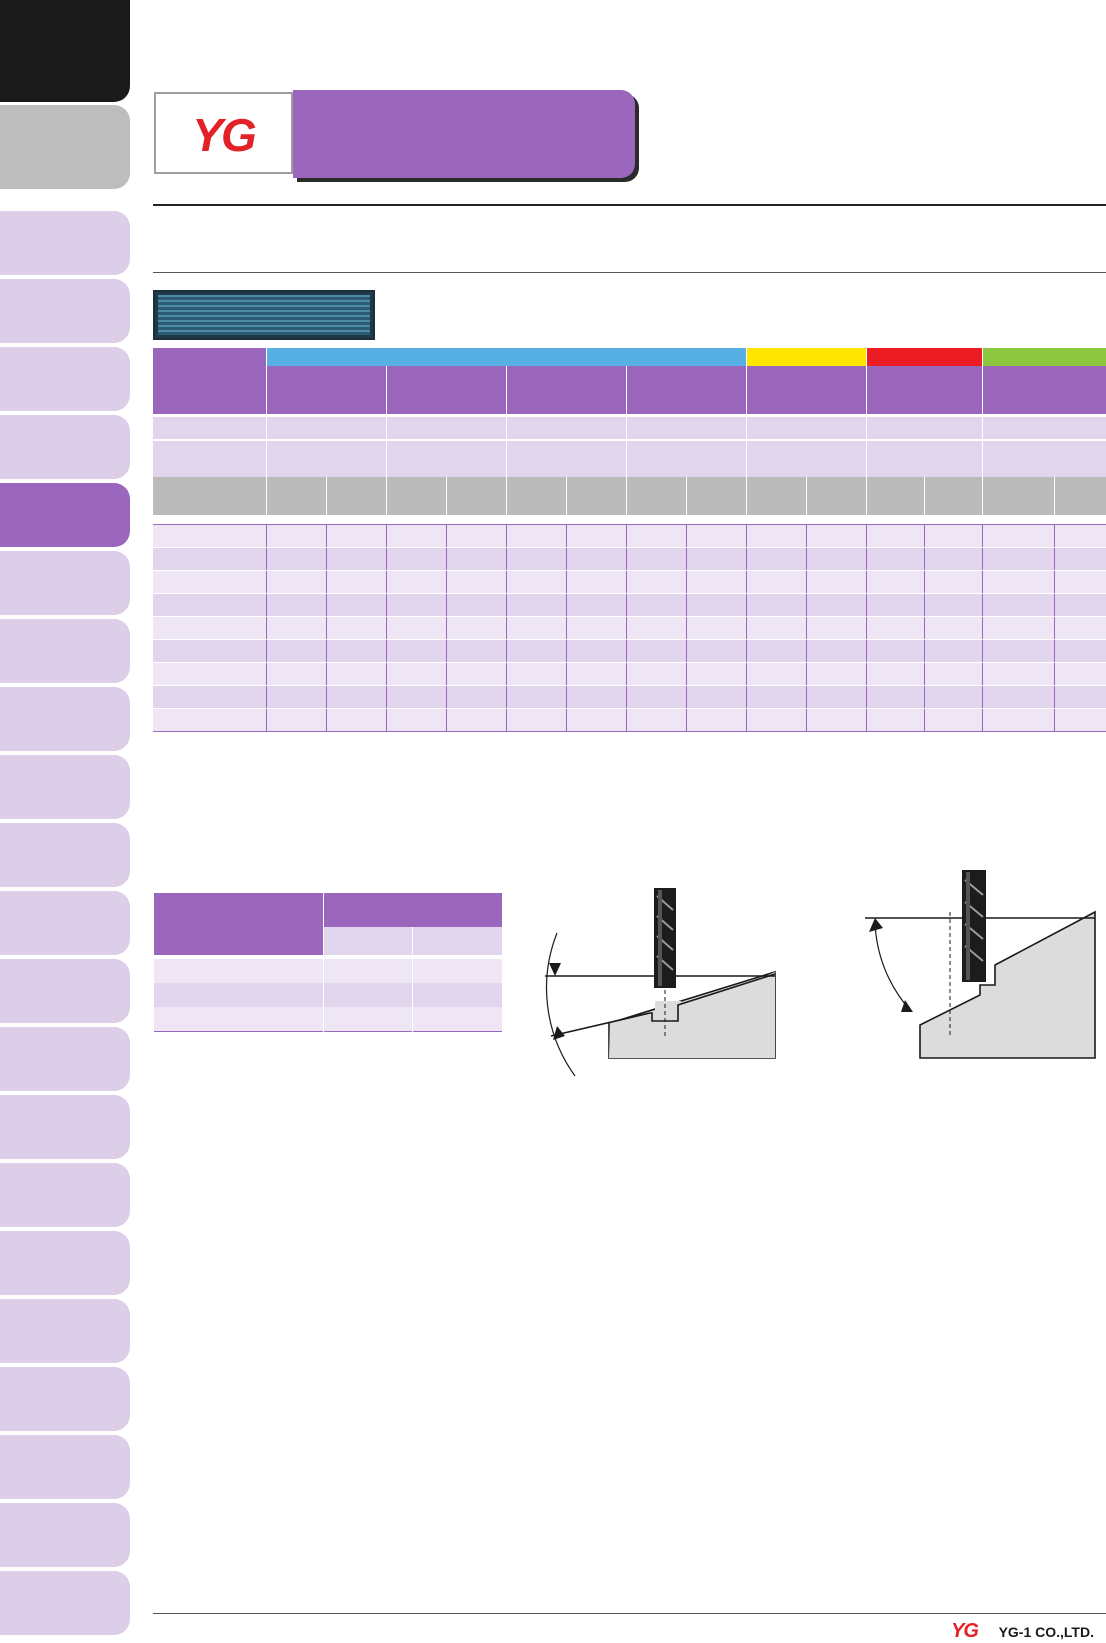 The height and width of the screenshot is (1643, 1106). Describe the element at coordinates (224, 135) in the screenshot. I see `logo-wordmark: YG` at that location.